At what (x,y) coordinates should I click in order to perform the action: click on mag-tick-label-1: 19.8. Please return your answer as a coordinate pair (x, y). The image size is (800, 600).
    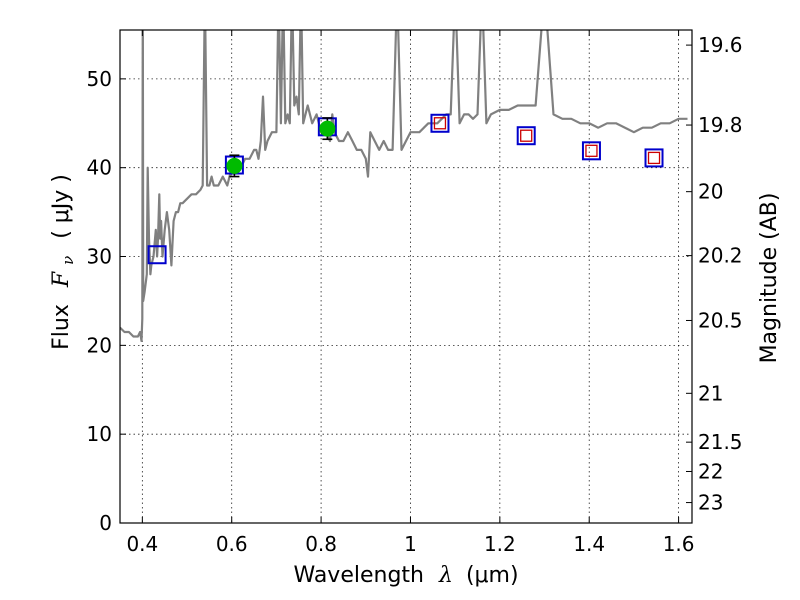
    Looking at the image, I should click on (720, 125).